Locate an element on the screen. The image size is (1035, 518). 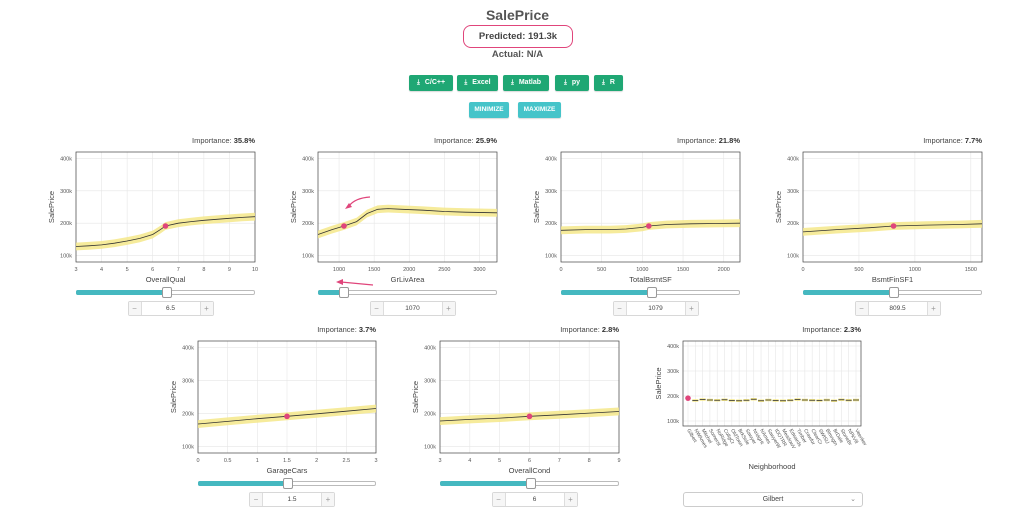
x-tick-label: 0 is located at coordinates (197, 461).